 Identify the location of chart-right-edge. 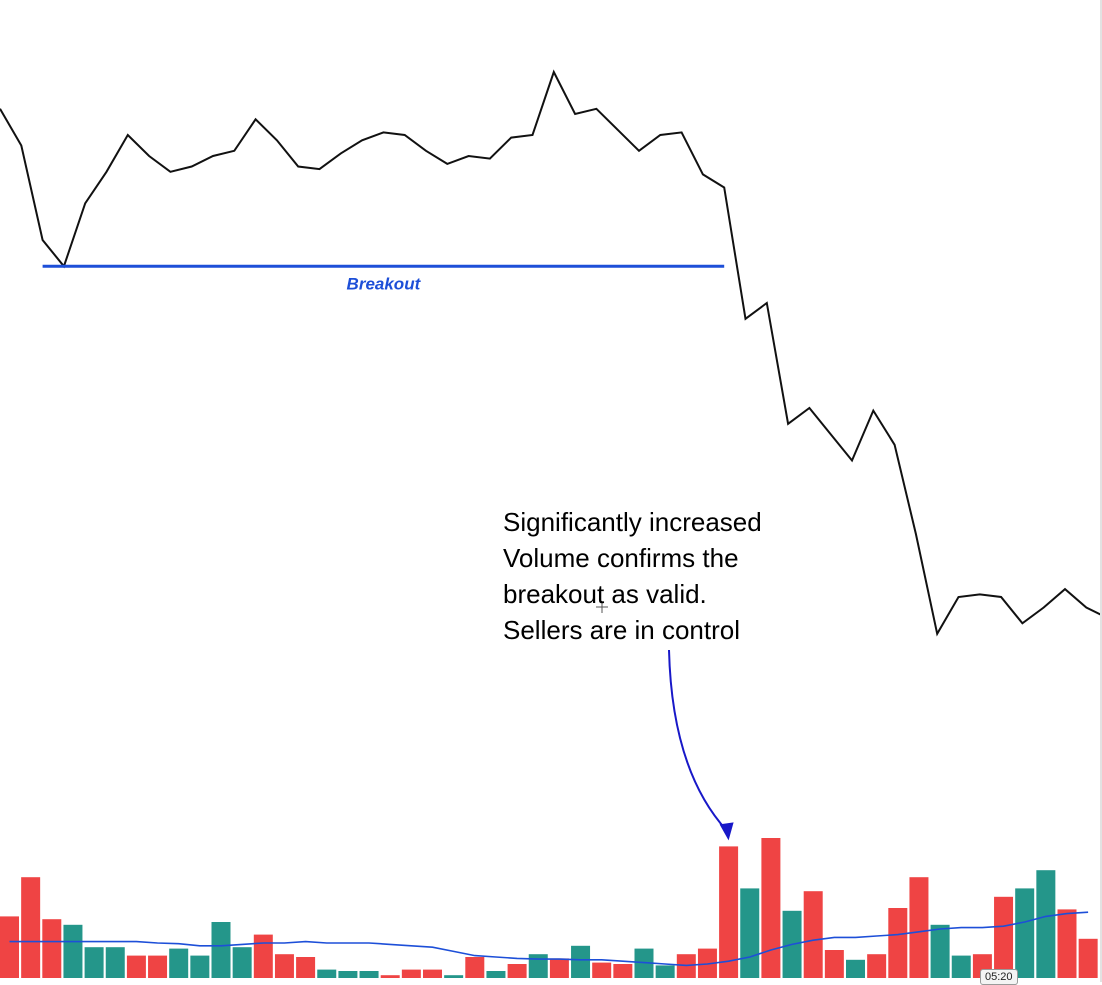
(1101, 491).